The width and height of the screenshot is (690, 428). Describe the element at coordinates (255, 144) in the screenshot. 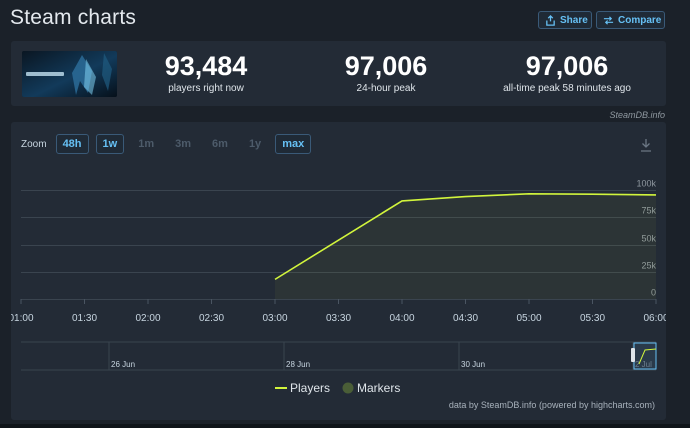

I see `zoom-1y-button: 1y` at that location.